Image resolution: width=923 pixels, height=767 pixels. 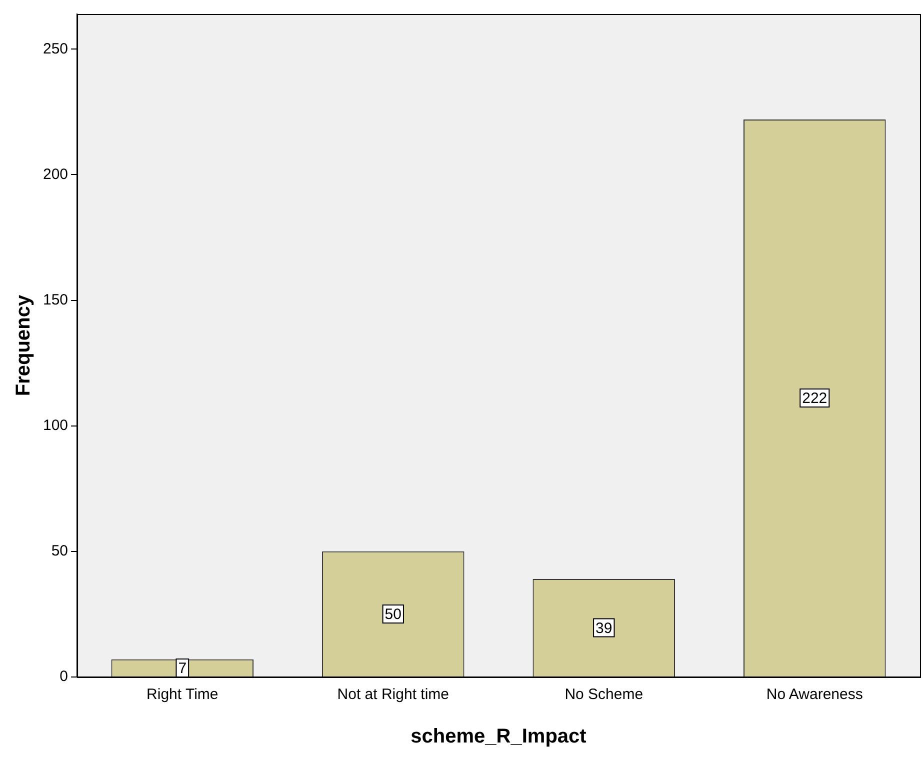 What do you see at coordinates (182, 669) in the screenshot?
I see `data-label: 7` at bounding box center [182, 669].